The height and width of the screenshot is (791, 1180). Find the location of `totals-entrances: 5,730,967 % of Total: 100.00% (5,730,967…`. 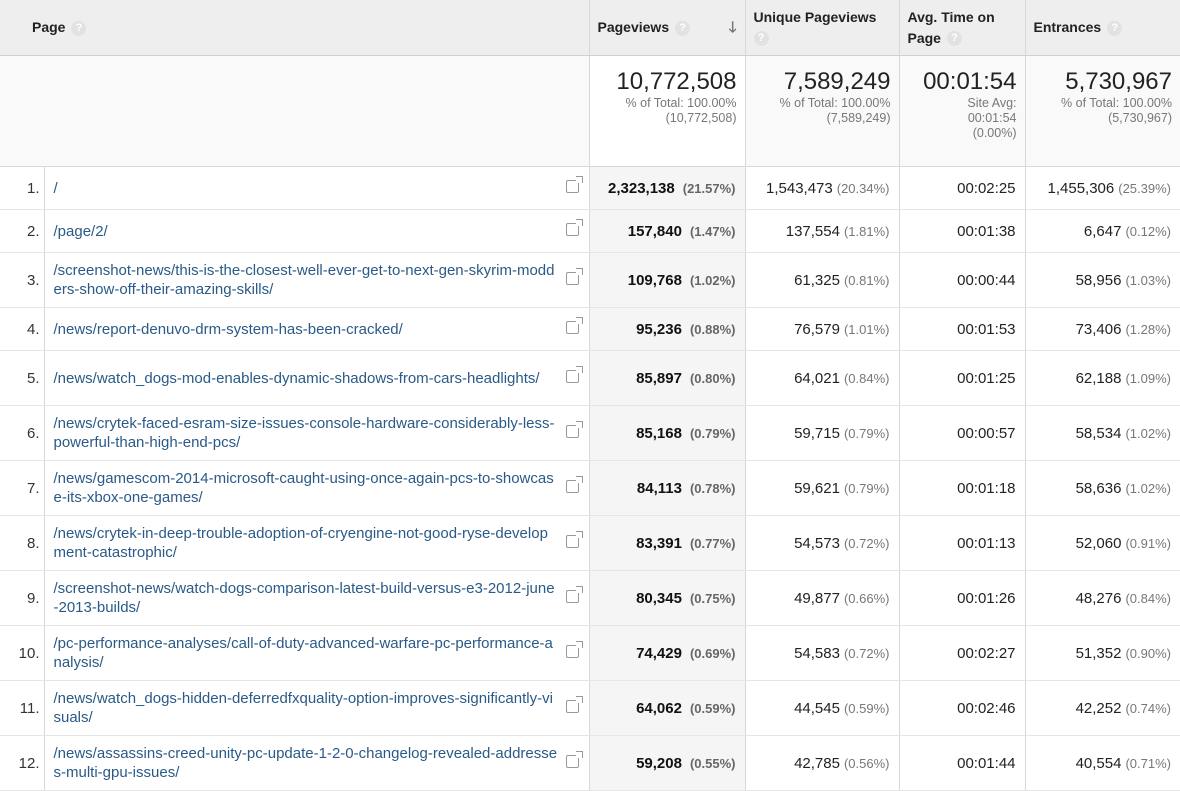

totals-entrances: 5,730,967 % of Total: 100.00% (5,730,967… is located at coordinates (1102, 111).